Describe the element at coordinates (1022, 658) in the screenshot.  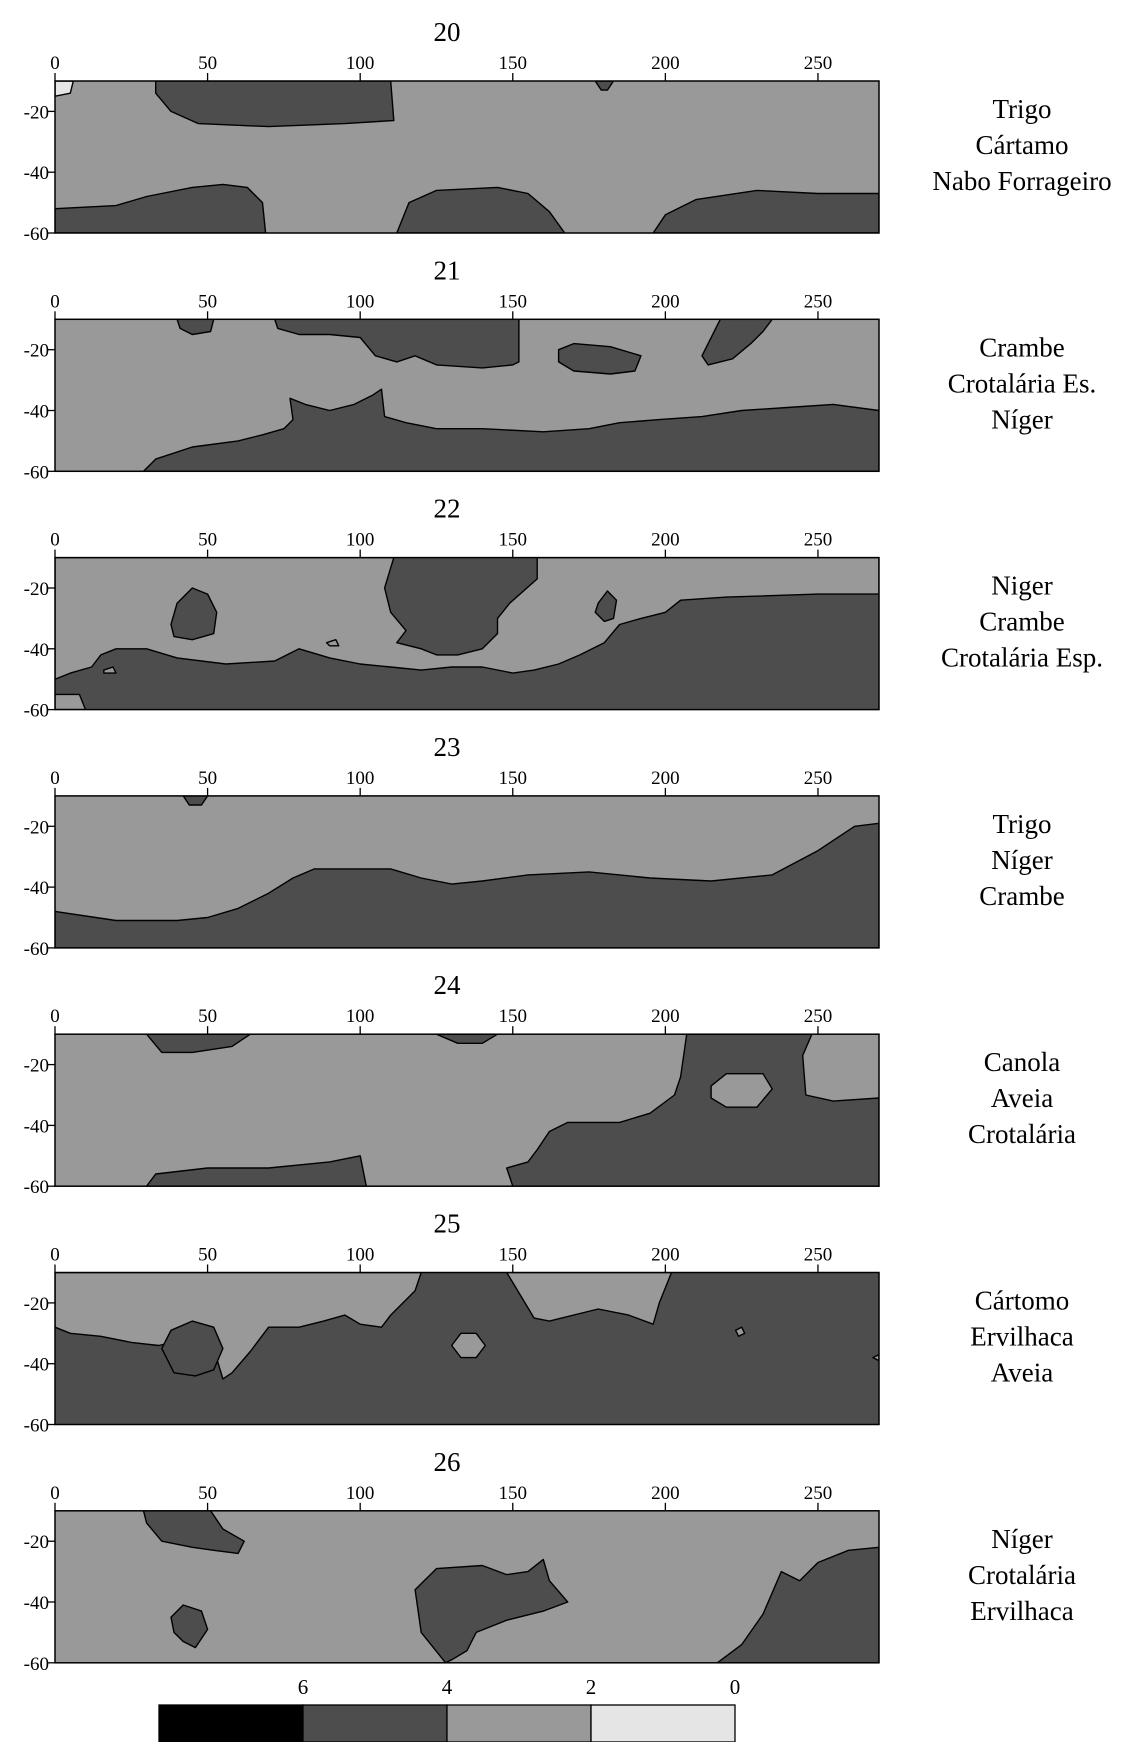
I see `crop-label: Crotalária Esp.` at that location.